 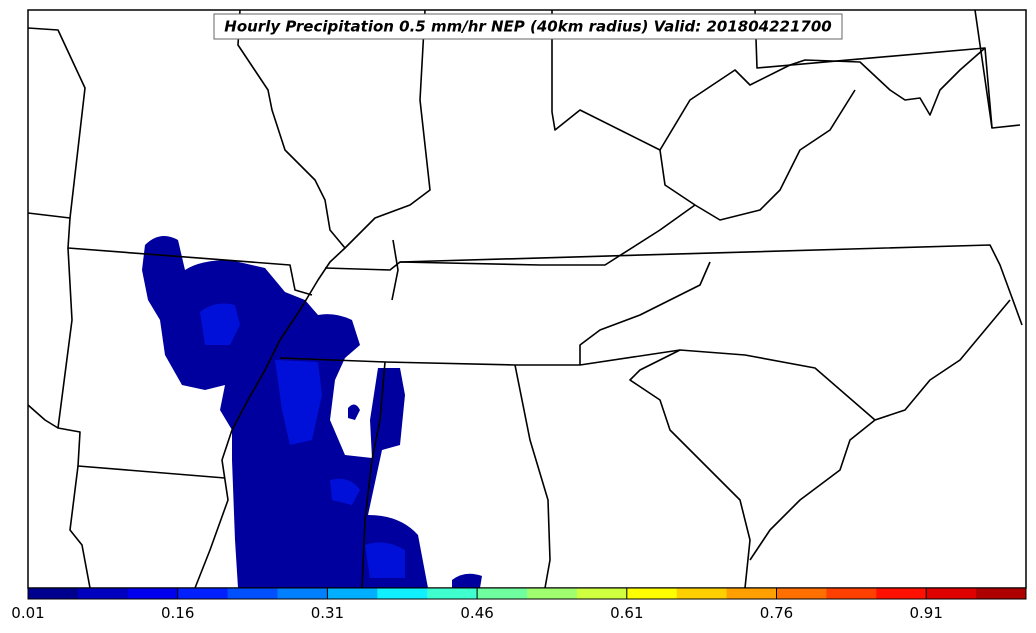 I want to click on colorbar: 0.01 0.16 0.31 0.46 0.61 0.76 0.91, so click(x=519, y=604).